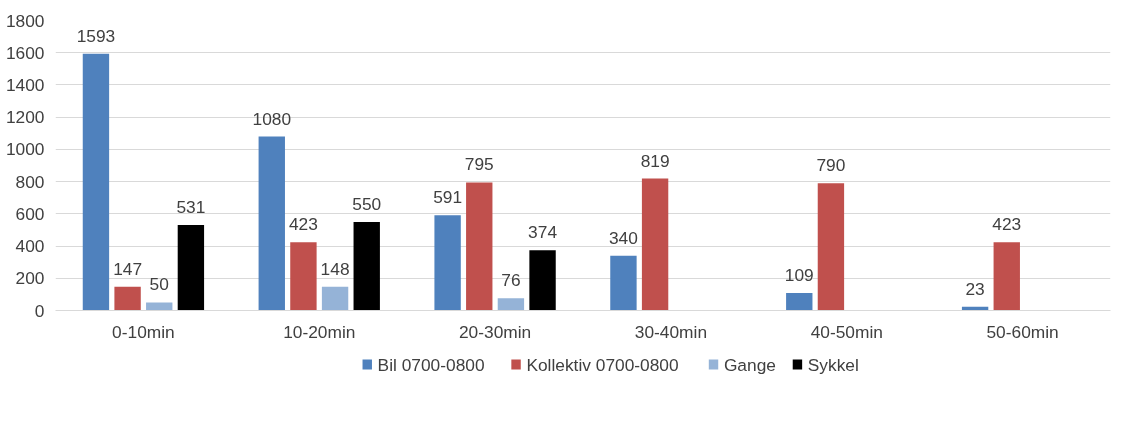 This screenshot has height=423, width=1145. I want to click on legend-label: Gange, so click(749, 364).